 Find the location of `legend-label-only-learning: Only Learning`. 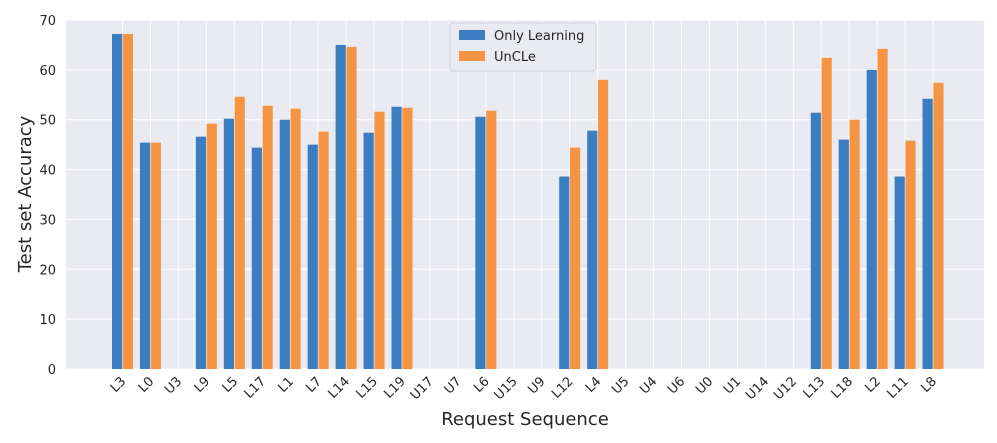

legend-label-only-learning: Only Learning is located at coordinates (539, 36).